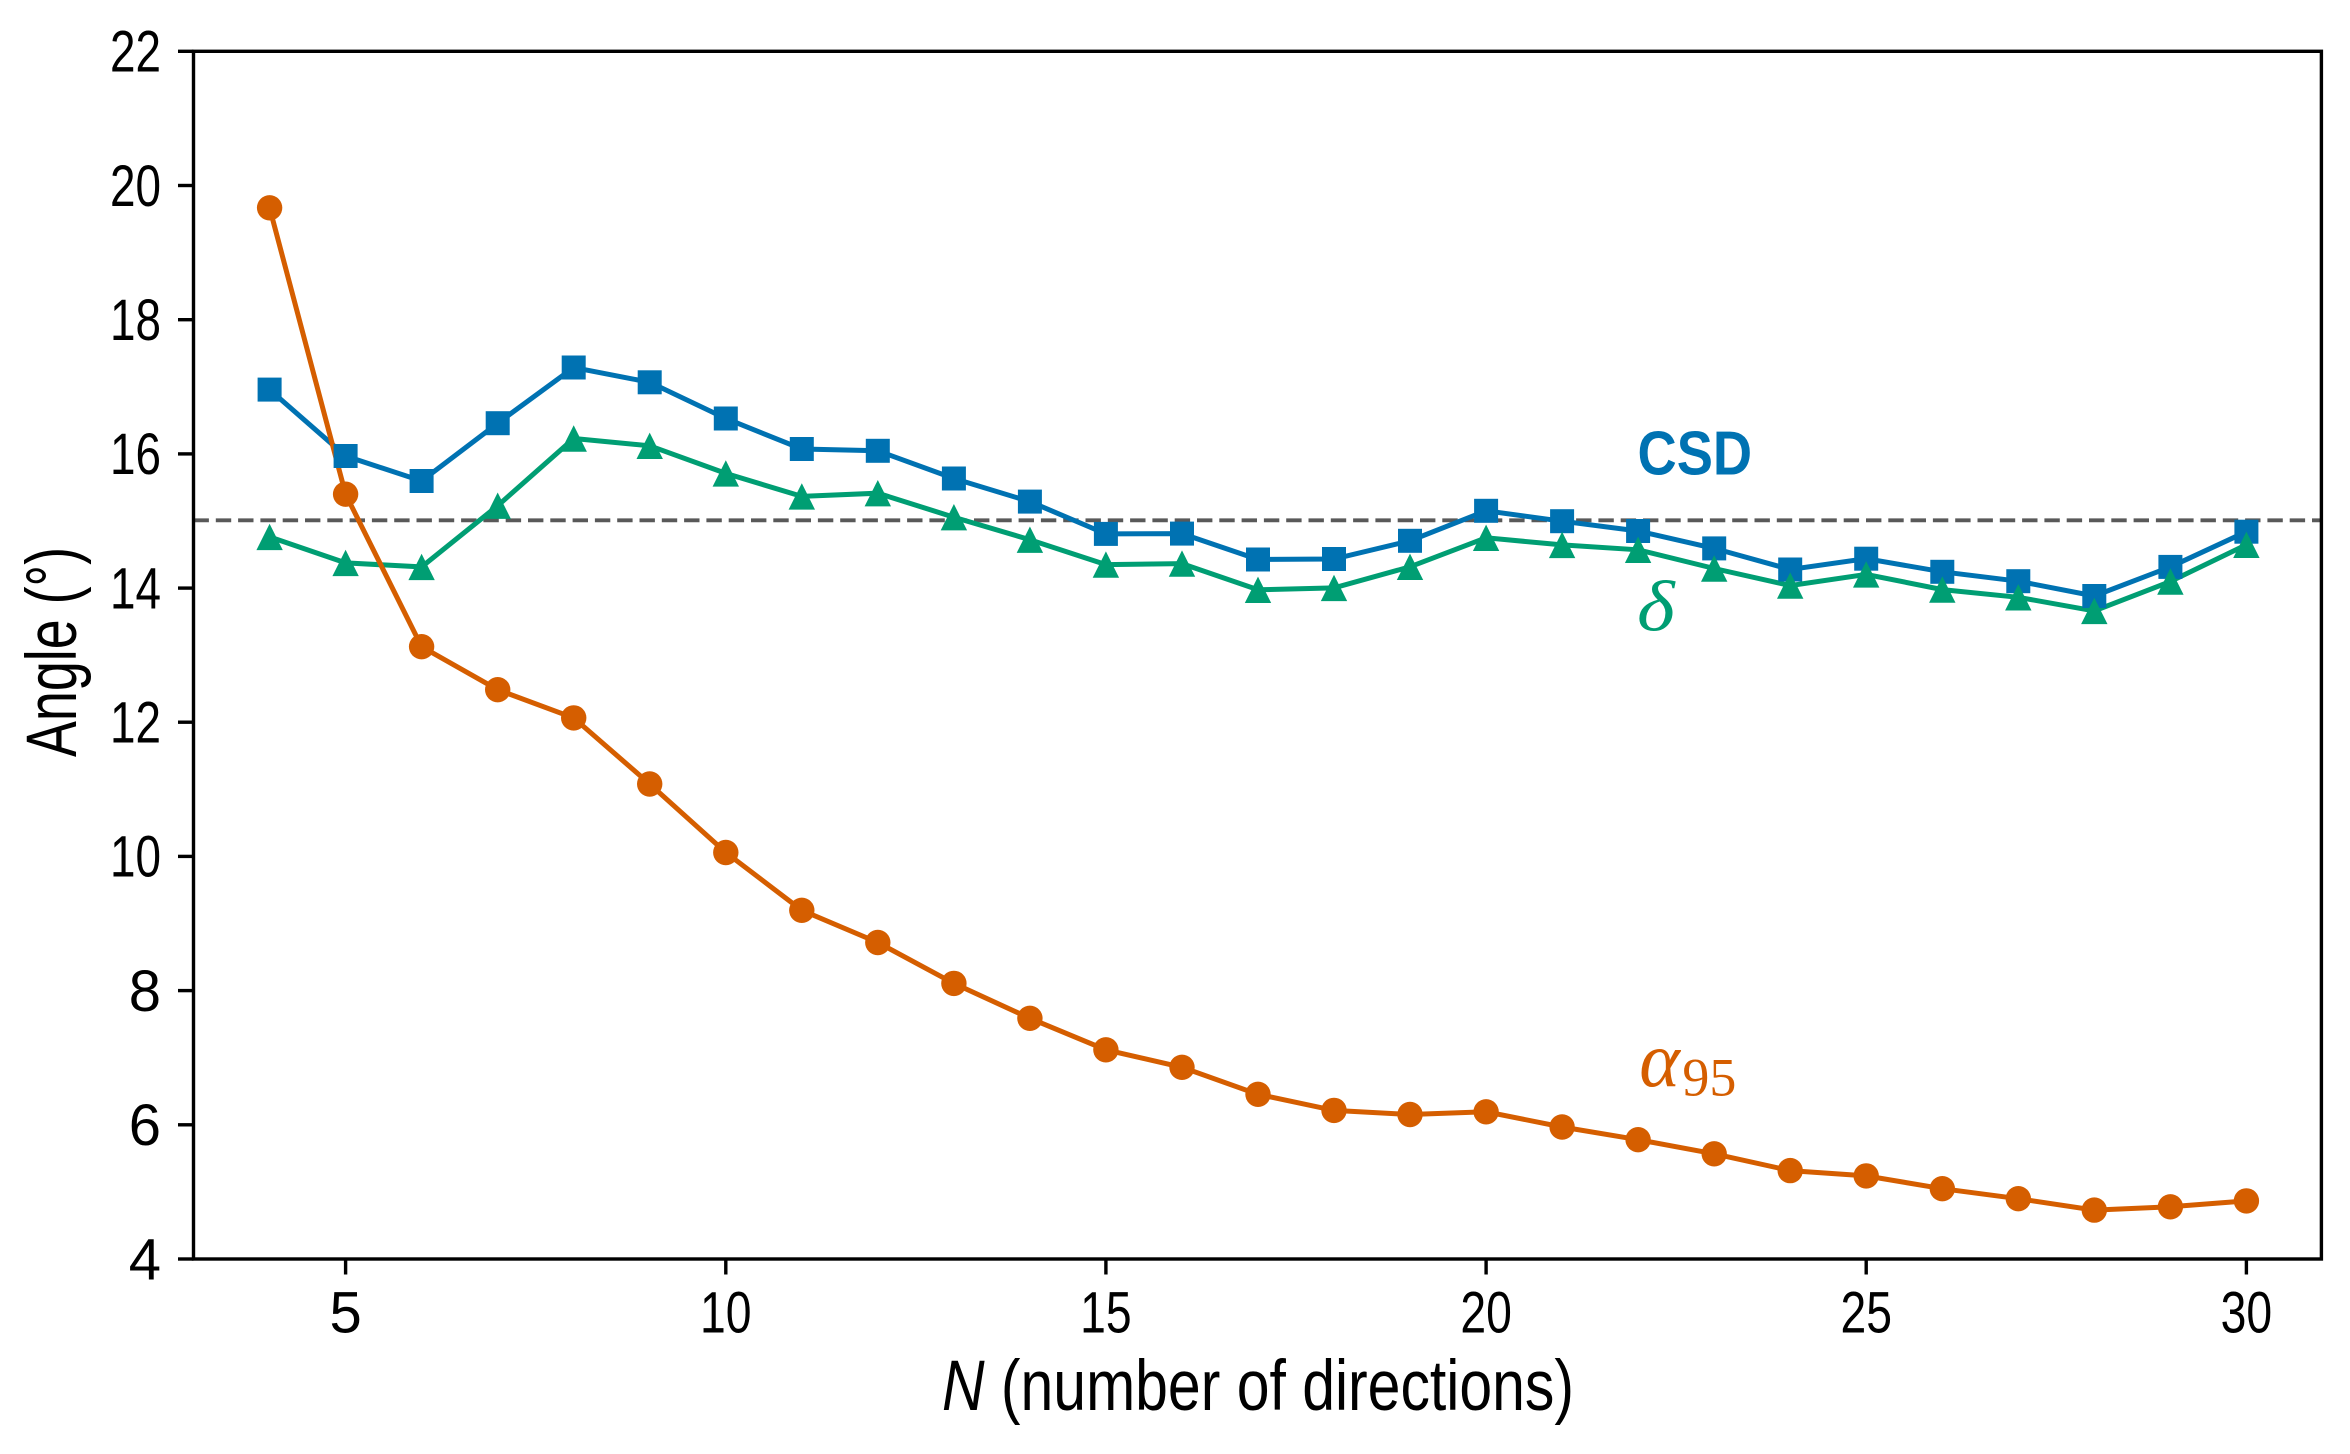  Describe the element at coordinates (1258, 1386) in the screenshot. I see `svg-text: N (number of directions)` at that location.